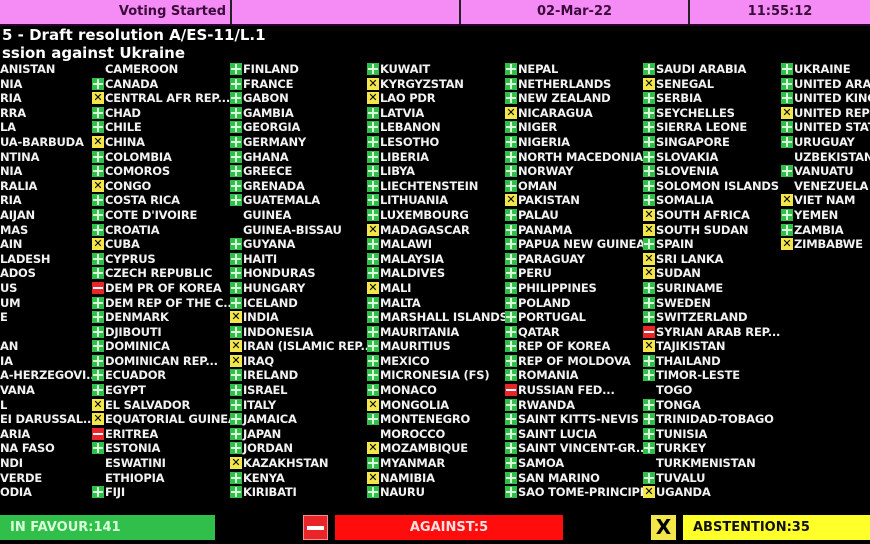  I want to click on country-name: LEBANON, so click(410, 127).